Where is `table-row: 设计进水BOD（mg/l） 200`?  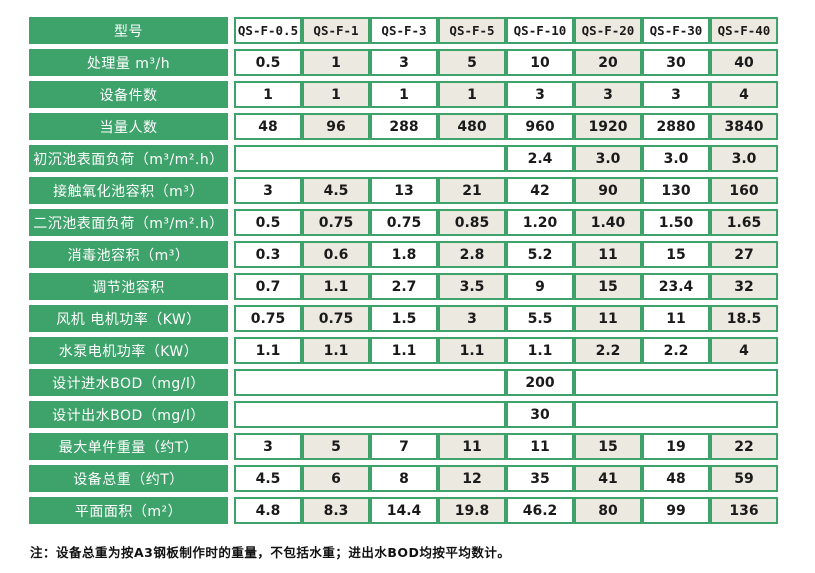
table-row: 设计进水BOD（mg/l） 200 is located at coordinates (403, 382).